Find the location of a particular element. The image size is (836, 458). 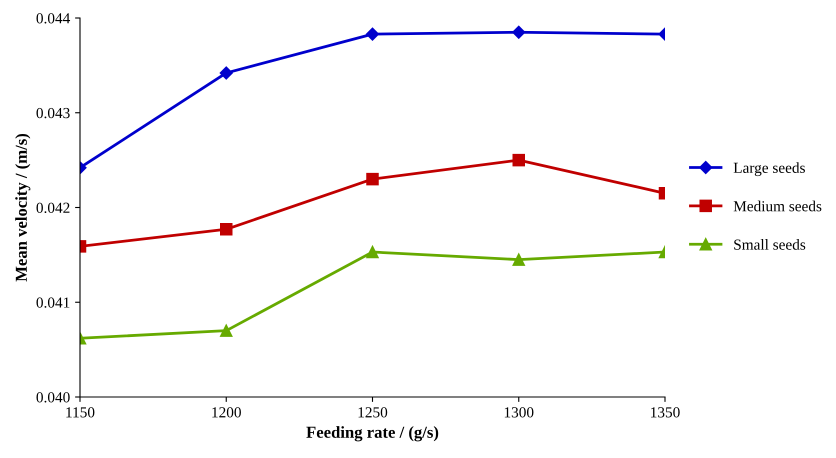

x-tick-label: 1350 is located at coordinates (665, 412).